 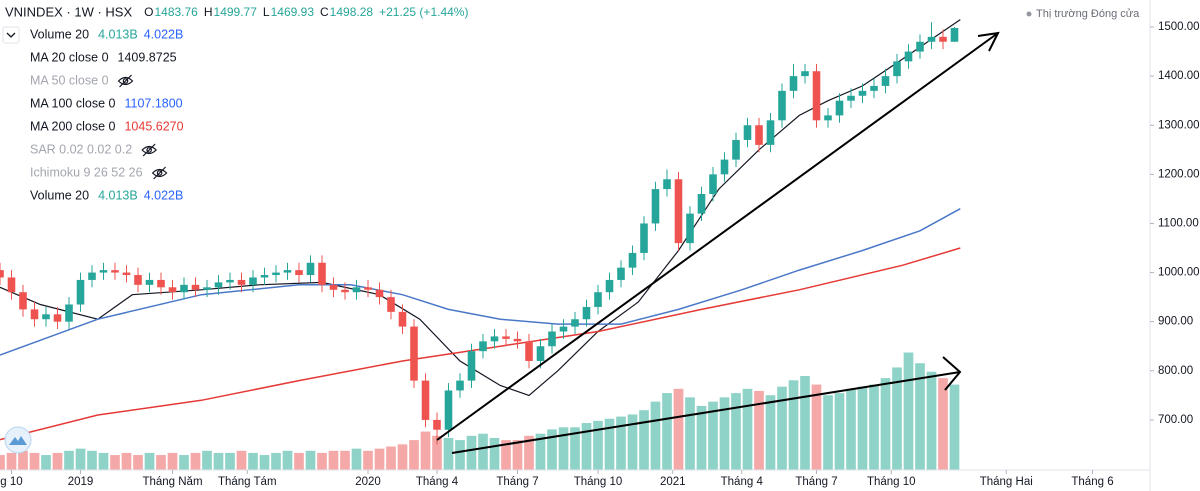 I want to click on legend-value: 4.013B, so click(x=118, y=195).